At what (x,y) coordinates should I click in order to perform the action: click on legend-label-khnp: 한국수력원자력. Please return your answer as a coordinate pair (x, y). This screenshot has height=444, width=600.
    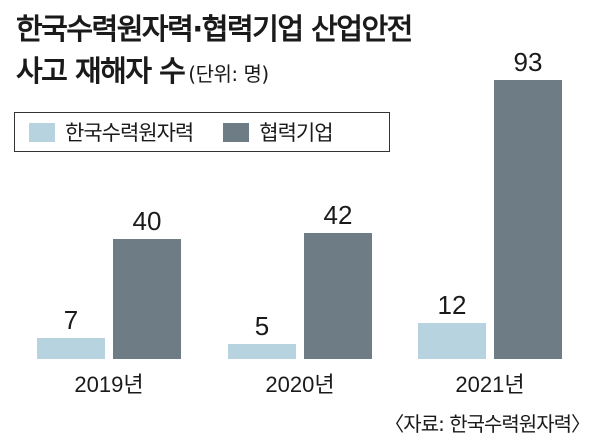
    Looking at the image, I should click on (129, 133).